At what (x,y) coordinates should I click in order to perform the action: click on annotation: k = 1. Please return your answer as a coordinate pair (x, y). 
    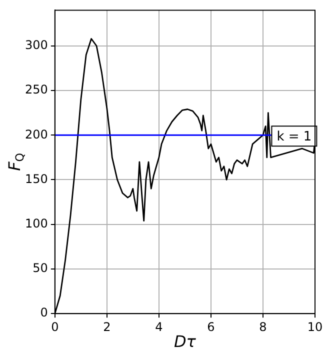
    Looking at the image, I should click on (294, 137).